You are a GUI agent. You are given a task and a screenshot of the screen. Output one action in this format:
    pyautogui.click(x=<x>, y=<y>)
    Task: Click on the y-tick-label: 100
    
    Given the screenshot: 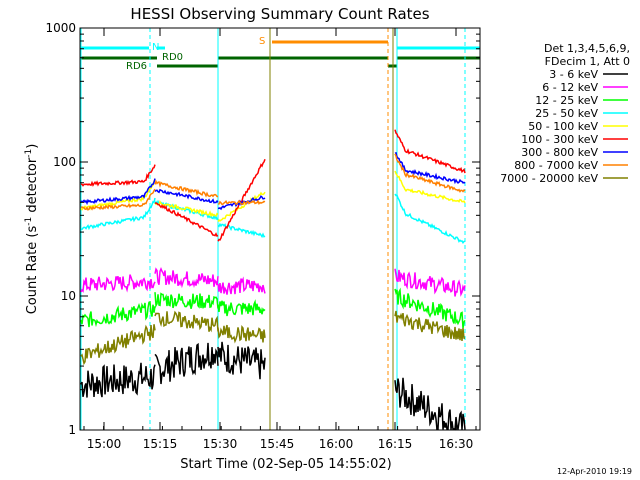 What is the action you would take?
    pyautogui.click(x=64, y=162)
    